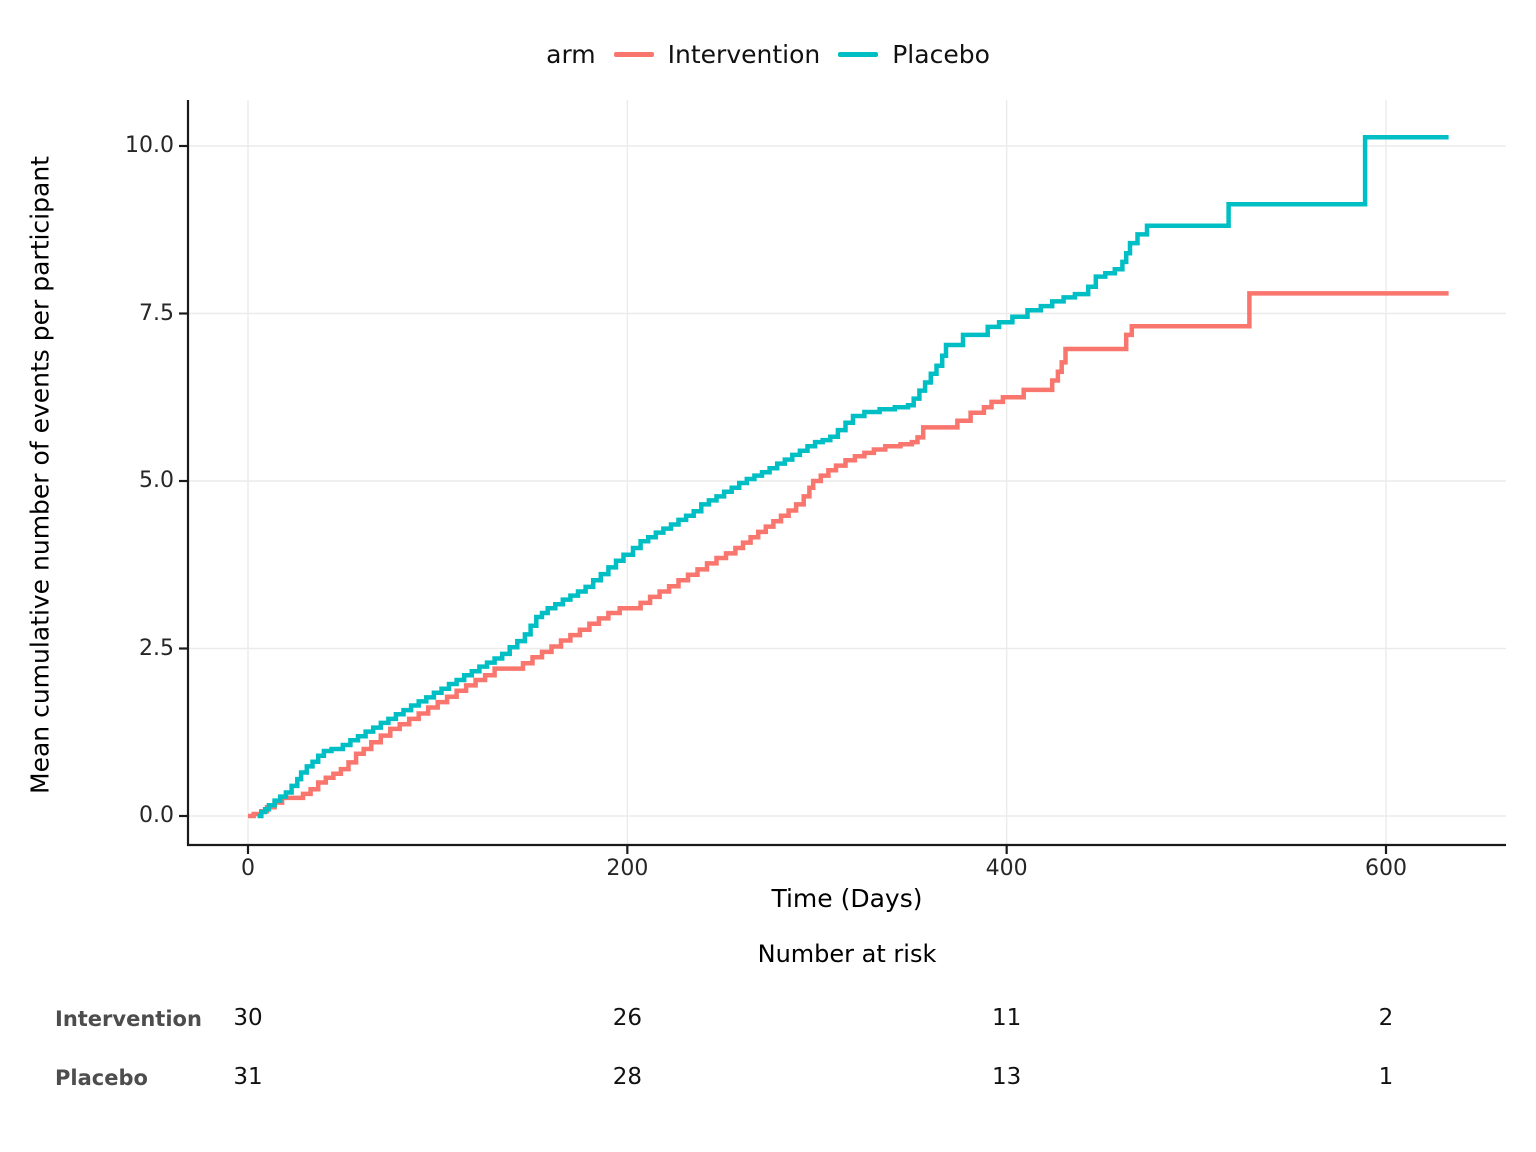 The width and height of the screenshot is (1536, 1152). What do you see at coordinates (156, 480) in the screenshot?
I see `y-tick-label: 5.0` at bounding box center [156, 480].